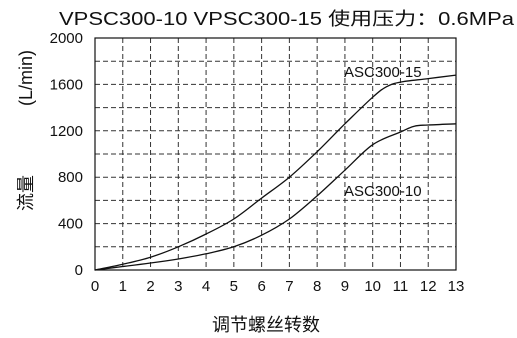 The width and height of the screenshot is (517, 338). What do you see at coordinates (345, 286) in the screenshot?
I see `x-tick-label: 9` at bounding box center [345, 286].